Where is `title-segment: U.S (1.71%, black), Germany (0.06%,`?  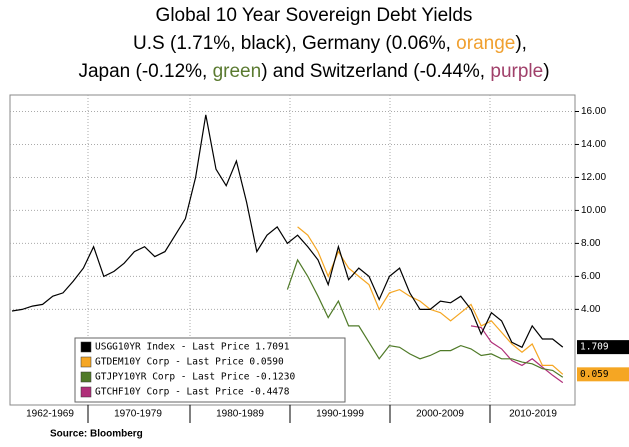
title-segment: U.S (1.71%, black), Germany (0.06%, is located at coordinates (294, 43).